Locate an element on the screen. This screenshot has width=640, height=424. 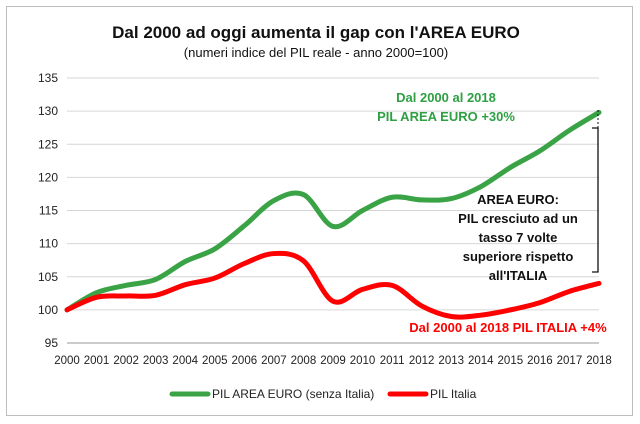
x-tick-label: 2008 is located at coordinates (304, 361).